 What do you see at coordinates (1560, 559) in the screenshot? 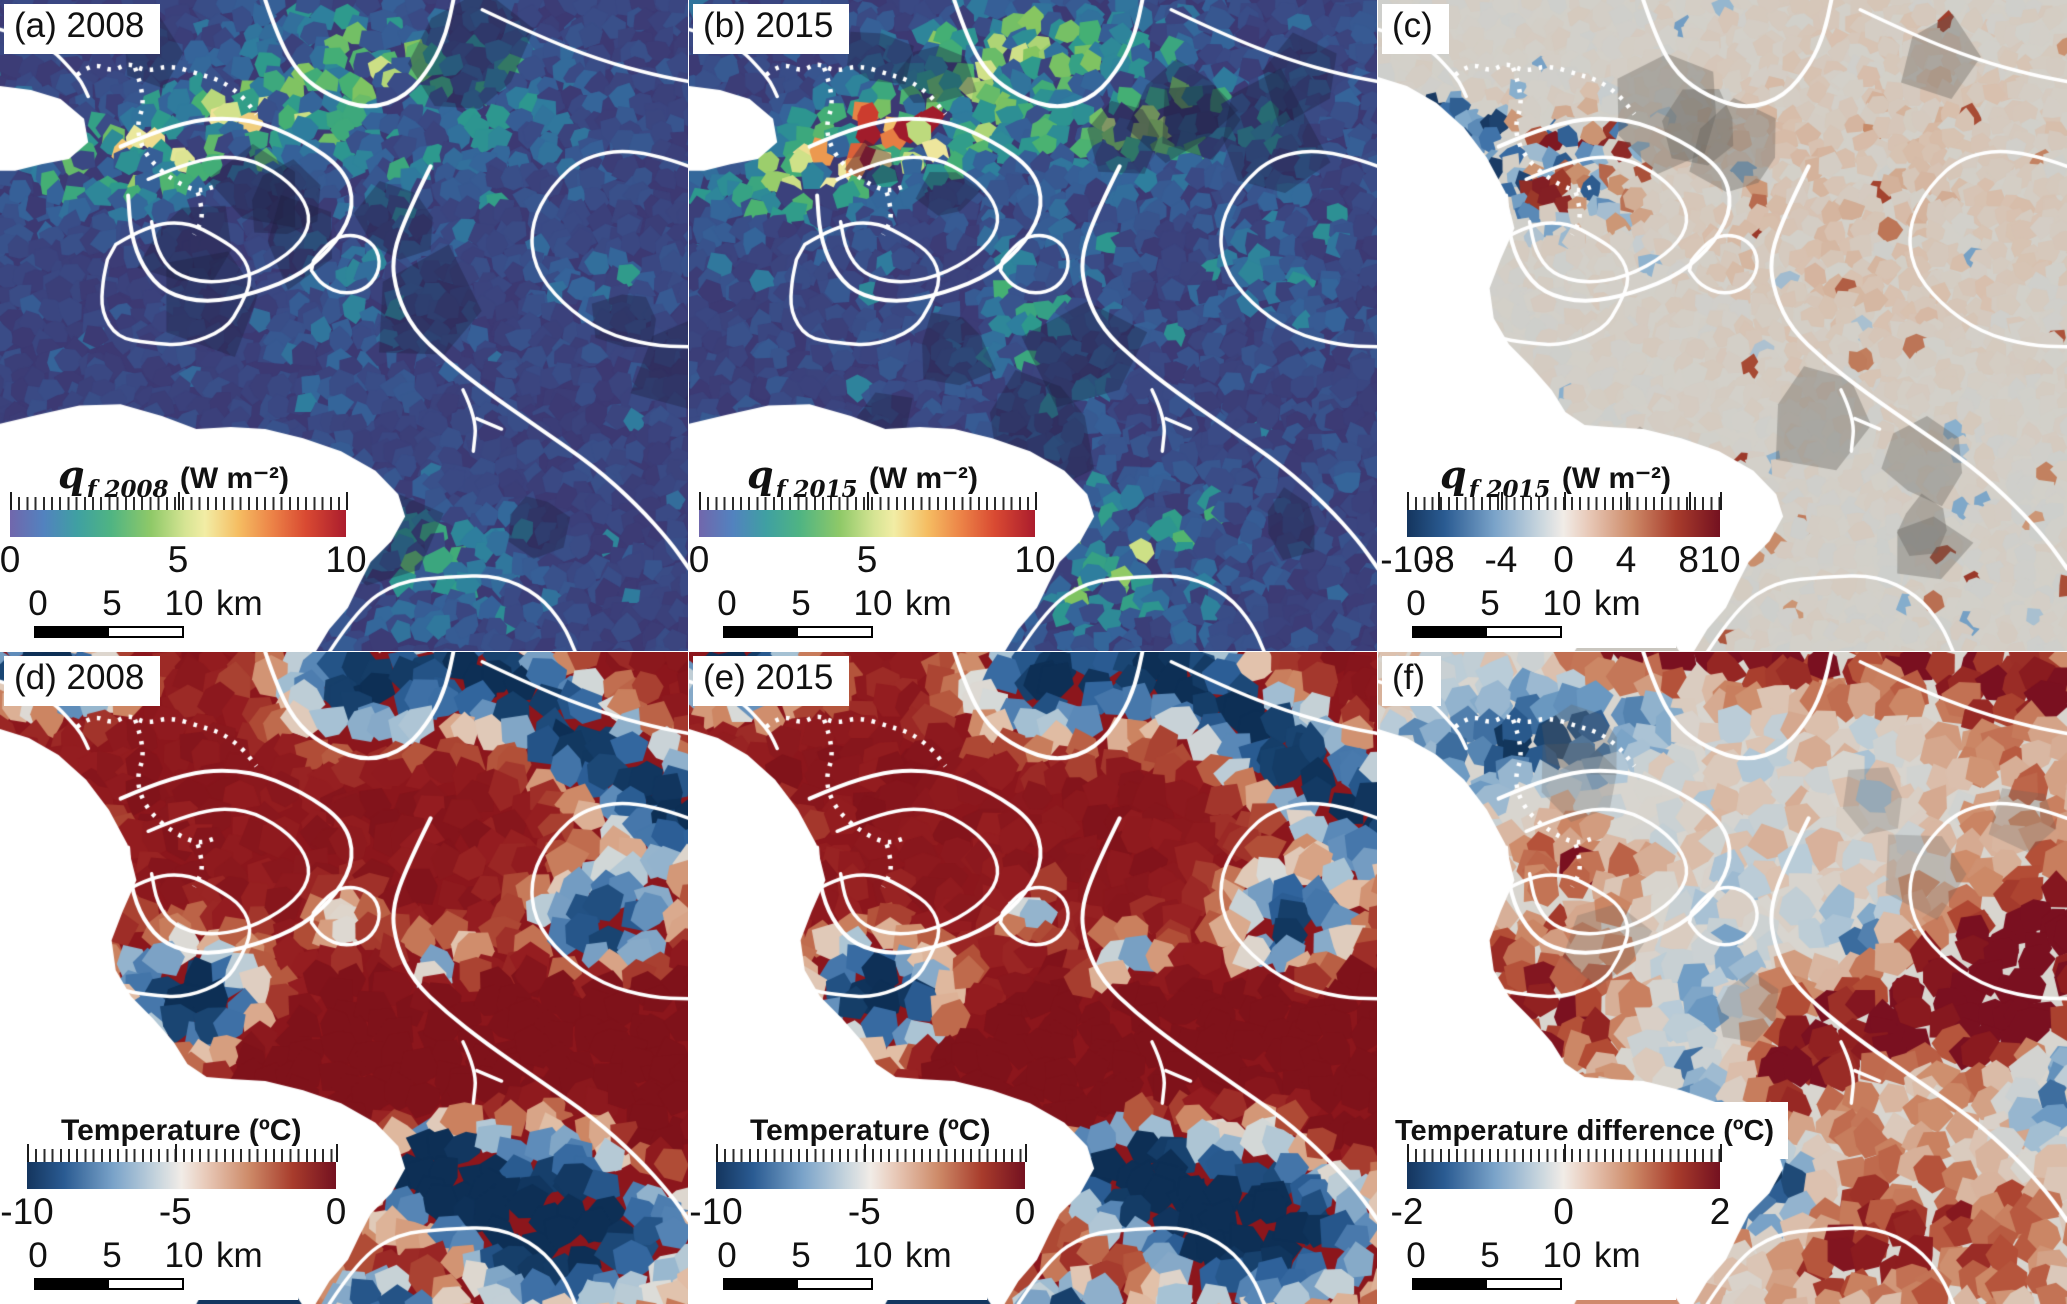
I see `colorbar-tick-labels: -10 -8 -4 0 4 8 10` at bounding box center [1560, 559].